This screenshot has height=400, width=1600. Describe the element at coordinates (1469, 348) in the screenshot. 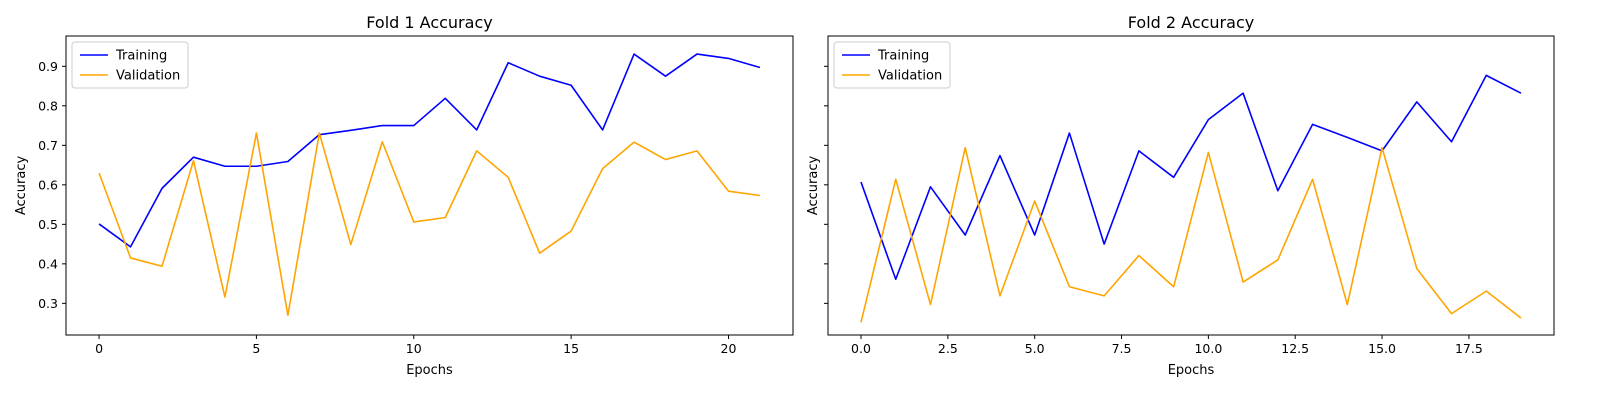

I see `x-tick-label: 17.5` at that location.